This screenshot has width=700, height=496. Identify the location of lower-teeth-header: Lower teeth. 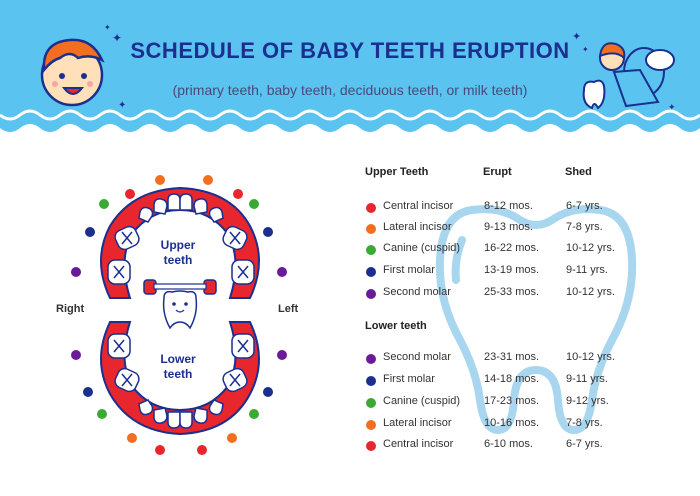
(396, 326).